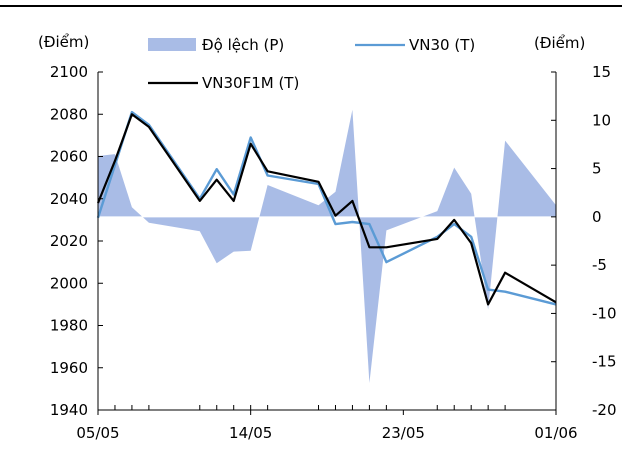 This screenshot has height=450, width=622. I want to click on x-axis-tick-label: 05/05, so click(97, 433).